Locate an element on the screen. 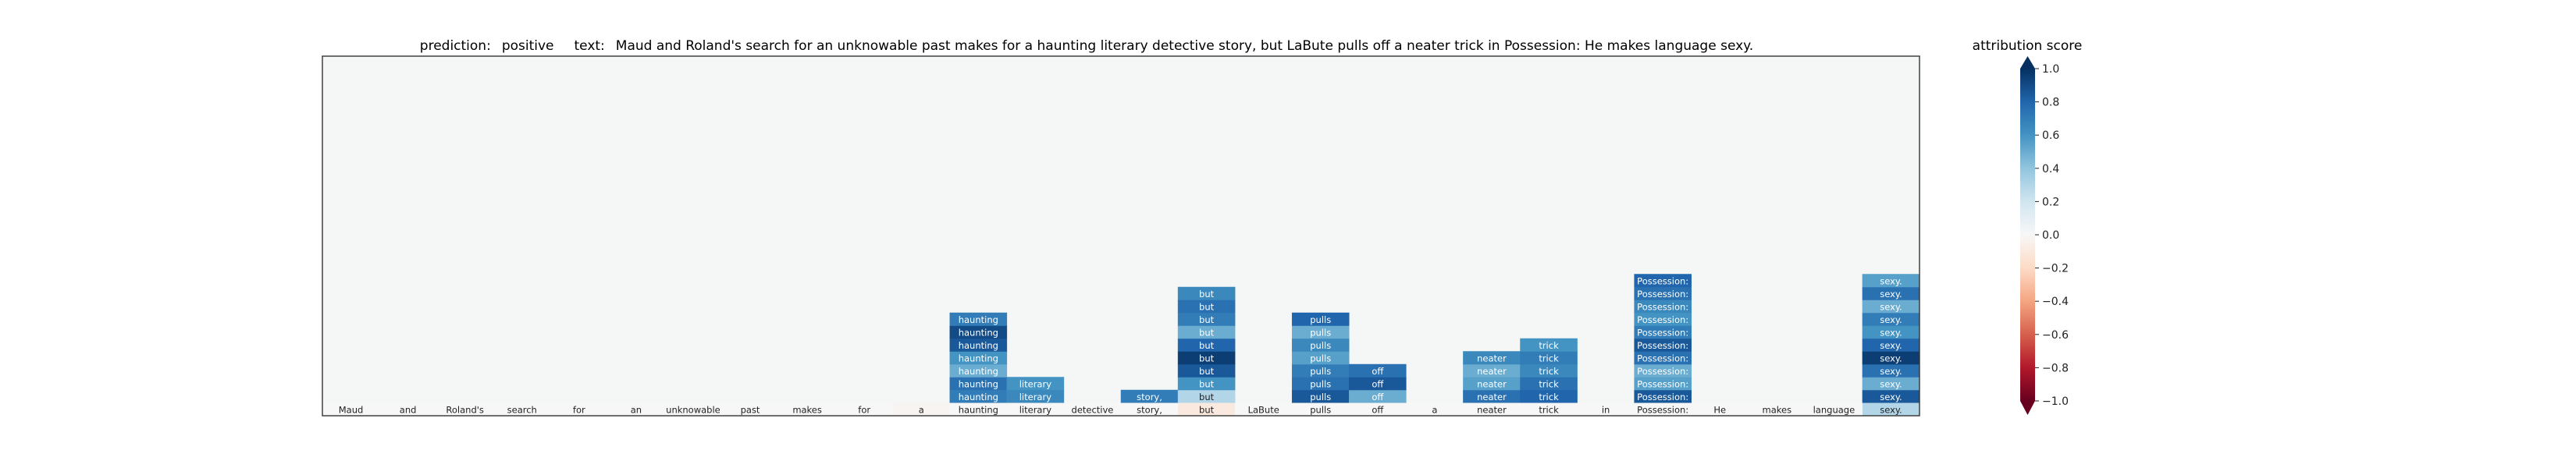 The width and height of the screenshot is (2576, 468). colorbar-gradient is located at coordinates (2027, 235).